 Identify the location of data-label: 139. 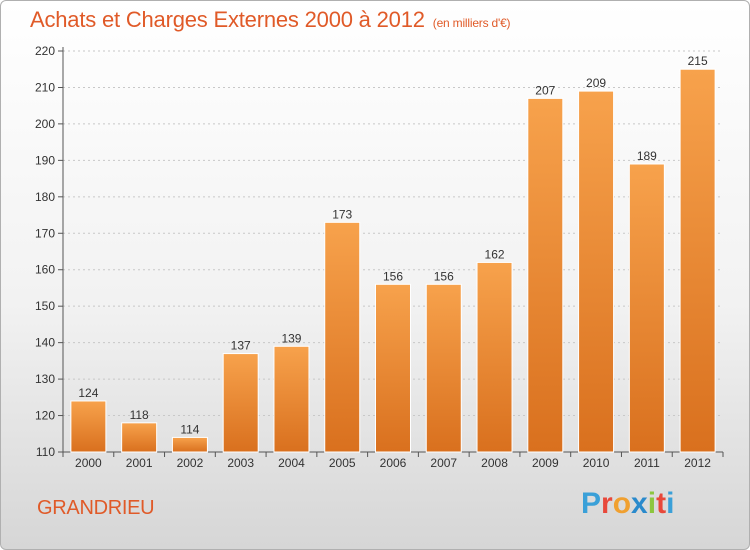
(291, 338).